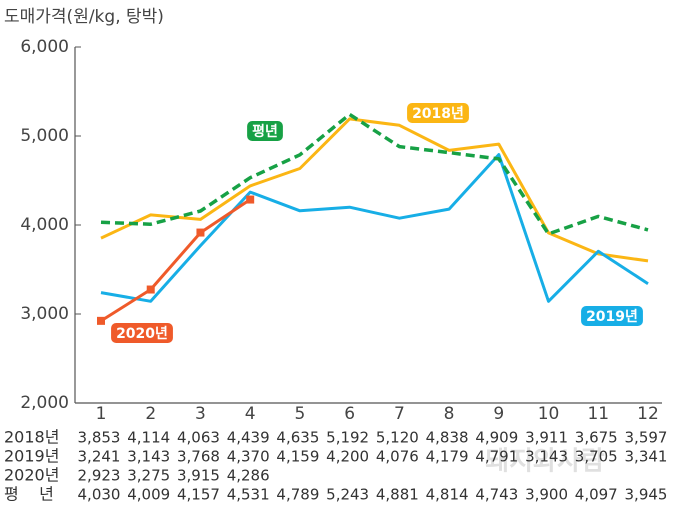 The height and width of the screenshot is (517, 680). Describe the element at coordinates (646, 457) in the screenshot. I see `table-cell: 3,341` at that location.